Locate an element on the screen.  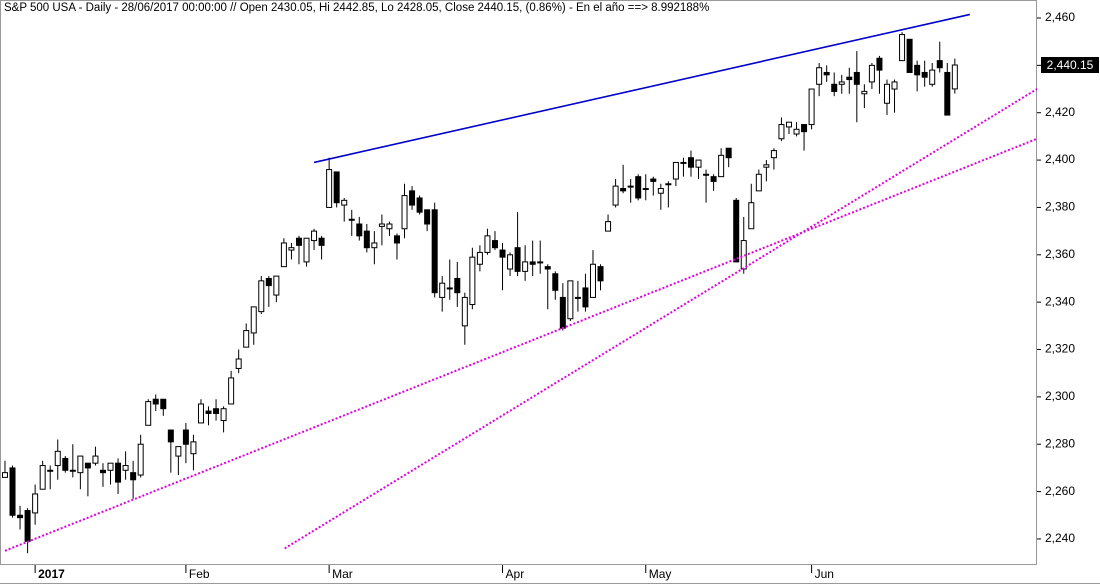
x-tick-label: 2017 is located at coordinates (51, 574).